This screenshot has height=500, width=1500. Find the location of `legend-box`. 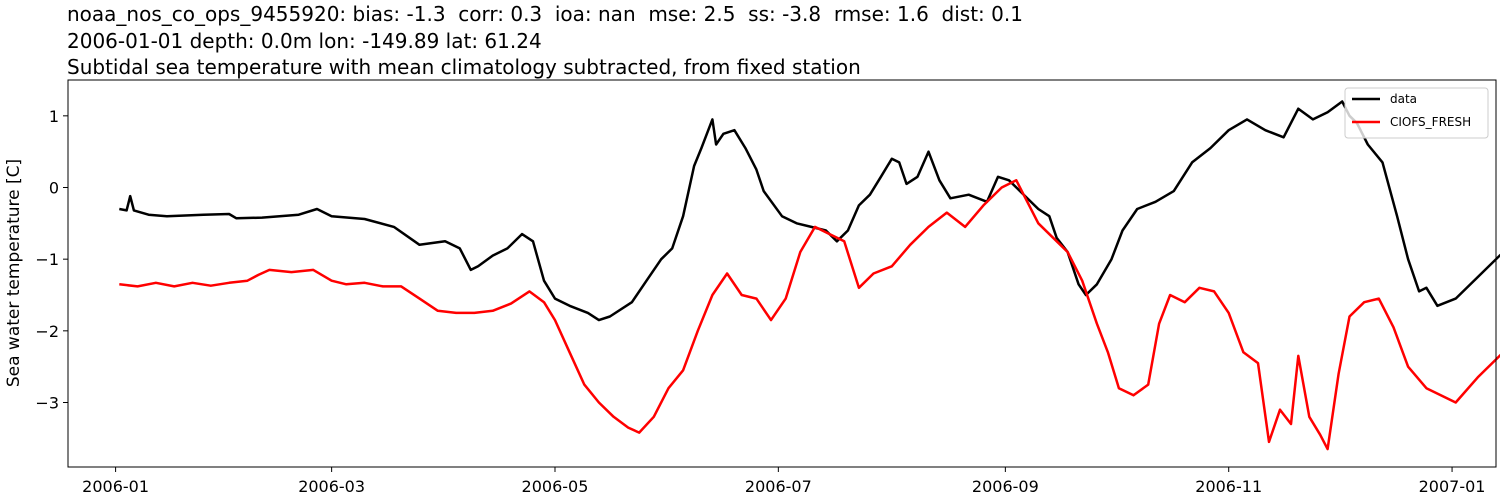

legend-box is located at coordinates (1416, 113).